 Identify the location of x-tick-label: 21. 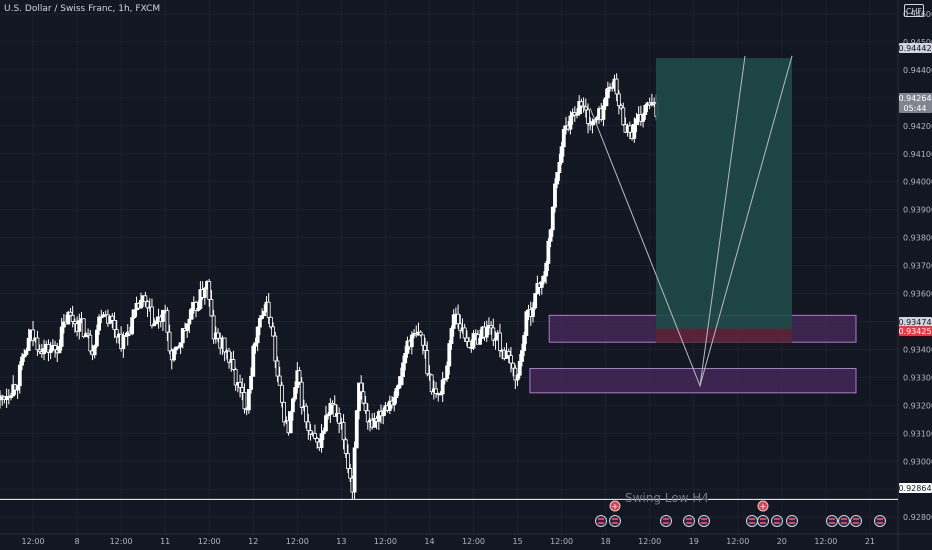
(870, 541).